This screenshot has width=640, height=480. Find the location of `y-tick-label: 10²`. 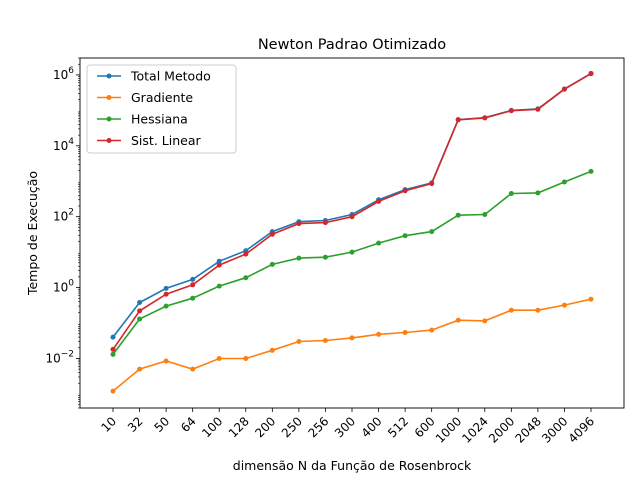

y-tick-label: 10² is located at coordinates (63, 216).